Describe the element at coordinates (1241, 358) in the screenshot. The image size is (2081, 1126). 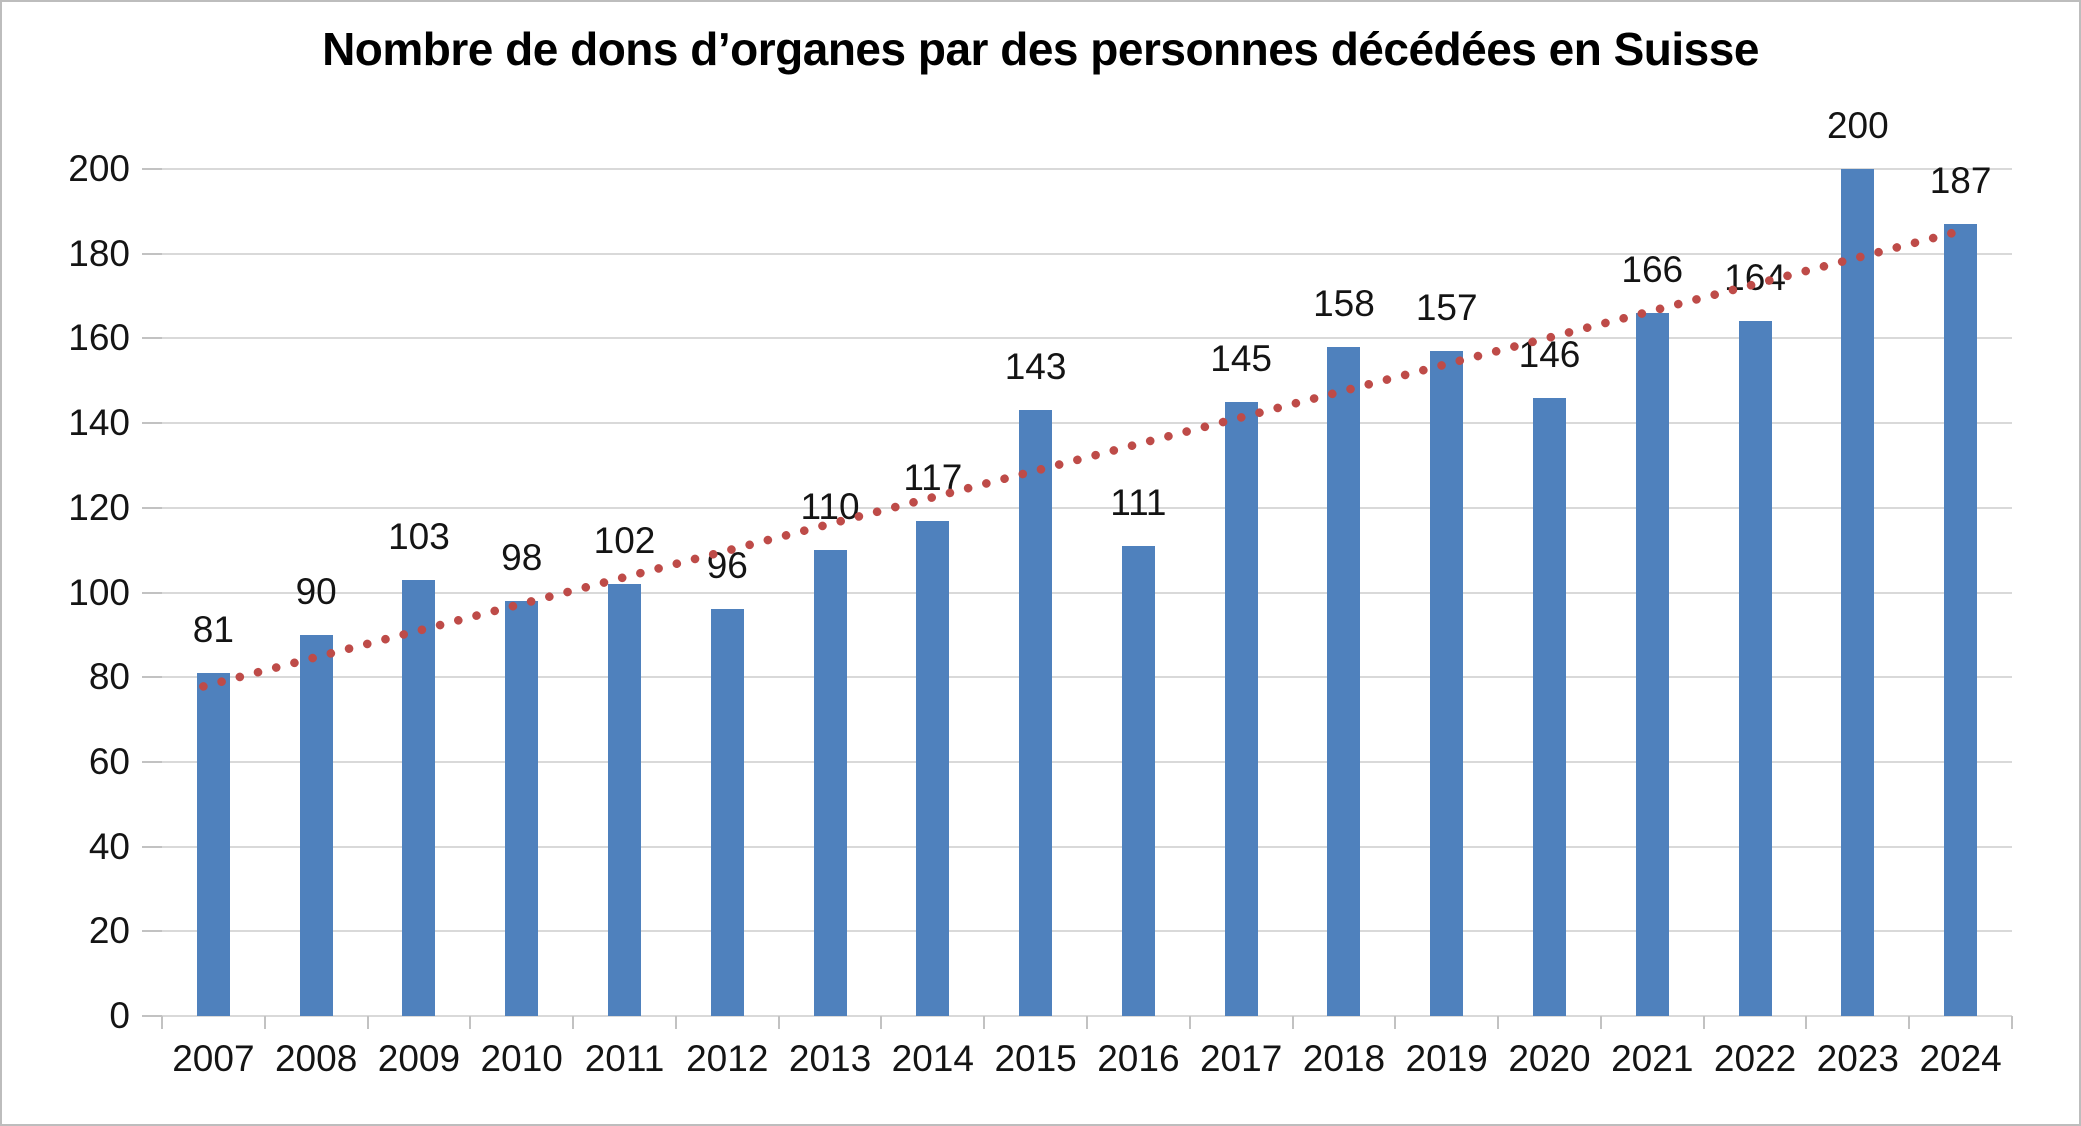
I see `bar-value-label: 145` at that location.